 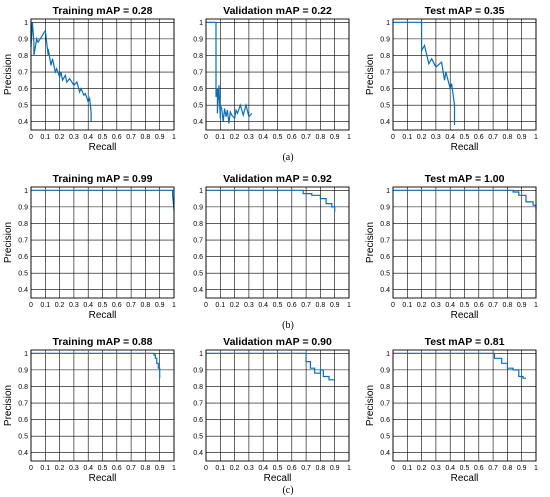 What do you see at coordinates (60, 305) in the screenshot?
I see `panel-4-x-tick-label: 0.2` at bounding box center [60, 305].